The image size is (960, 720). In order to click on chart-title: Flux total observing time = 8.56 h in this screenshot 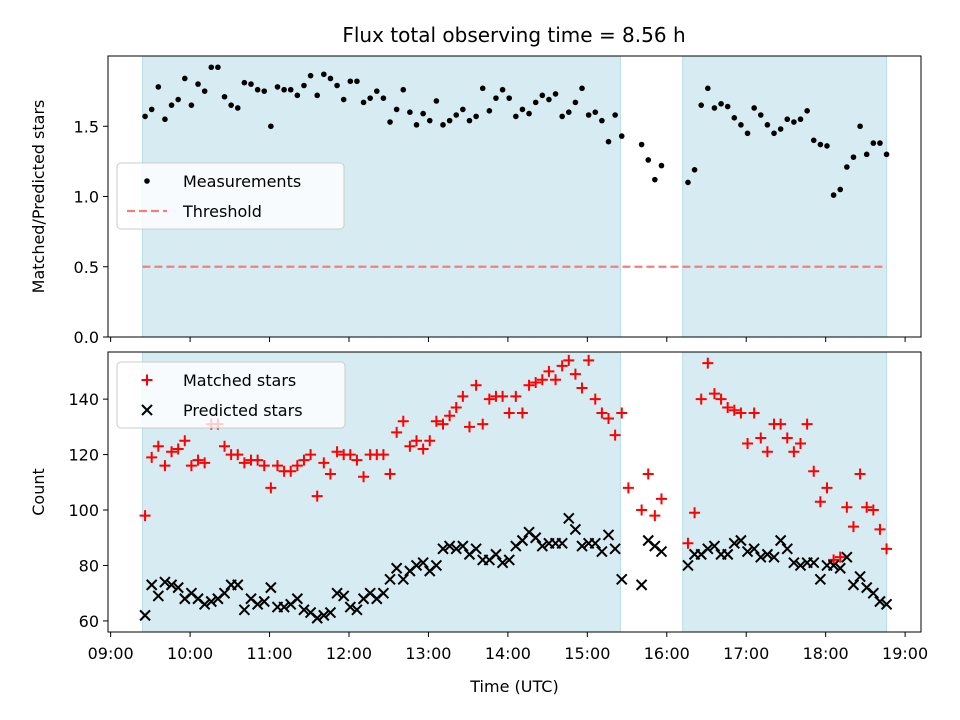, I will do `click(513, 35)`.